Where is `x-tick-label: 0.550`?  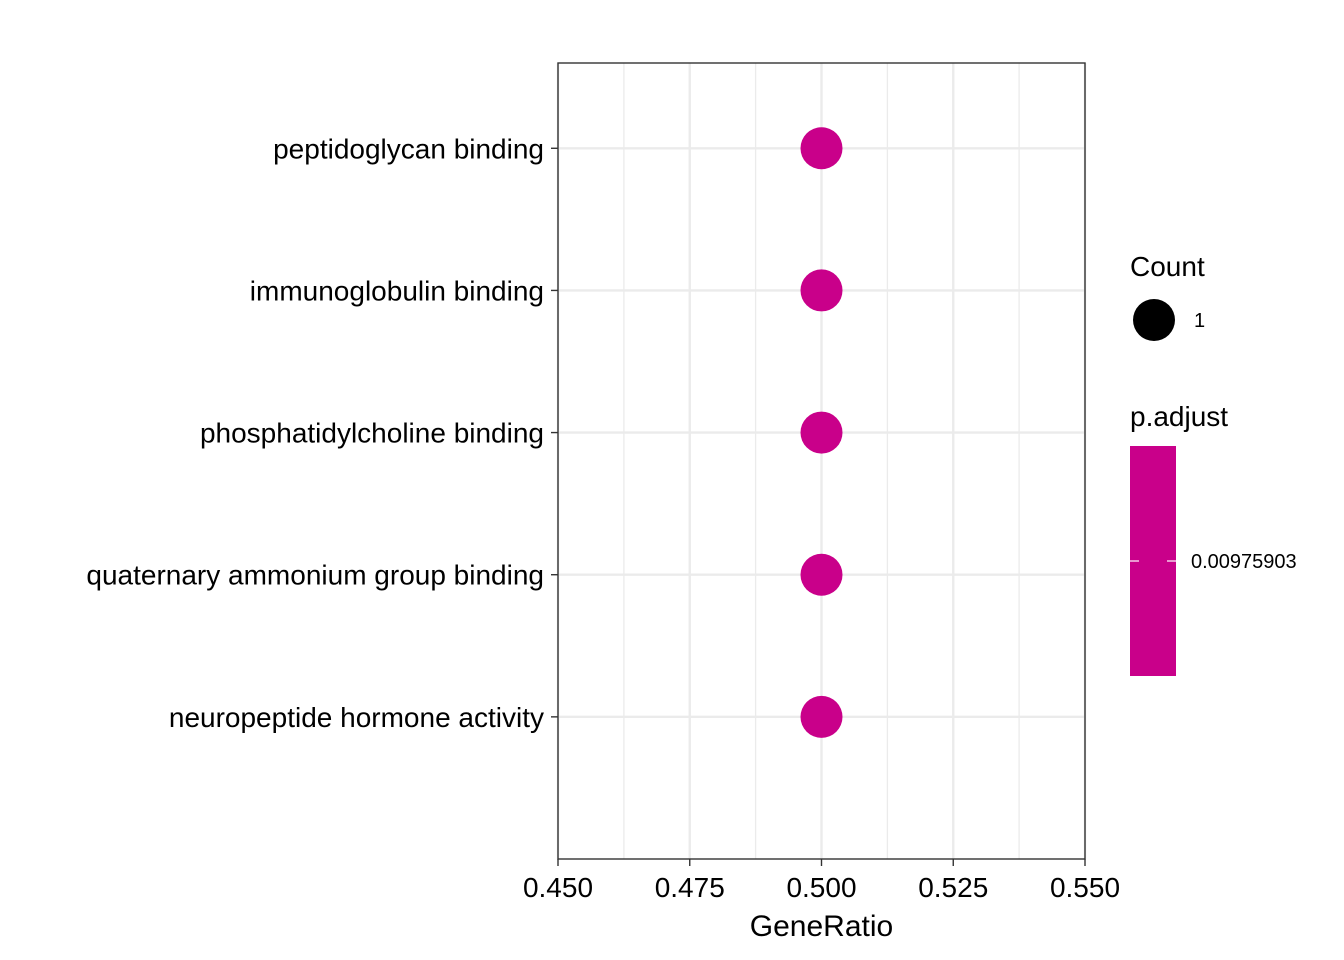 x-tick-label: 0.550 is located at coordinates (1085, 887).